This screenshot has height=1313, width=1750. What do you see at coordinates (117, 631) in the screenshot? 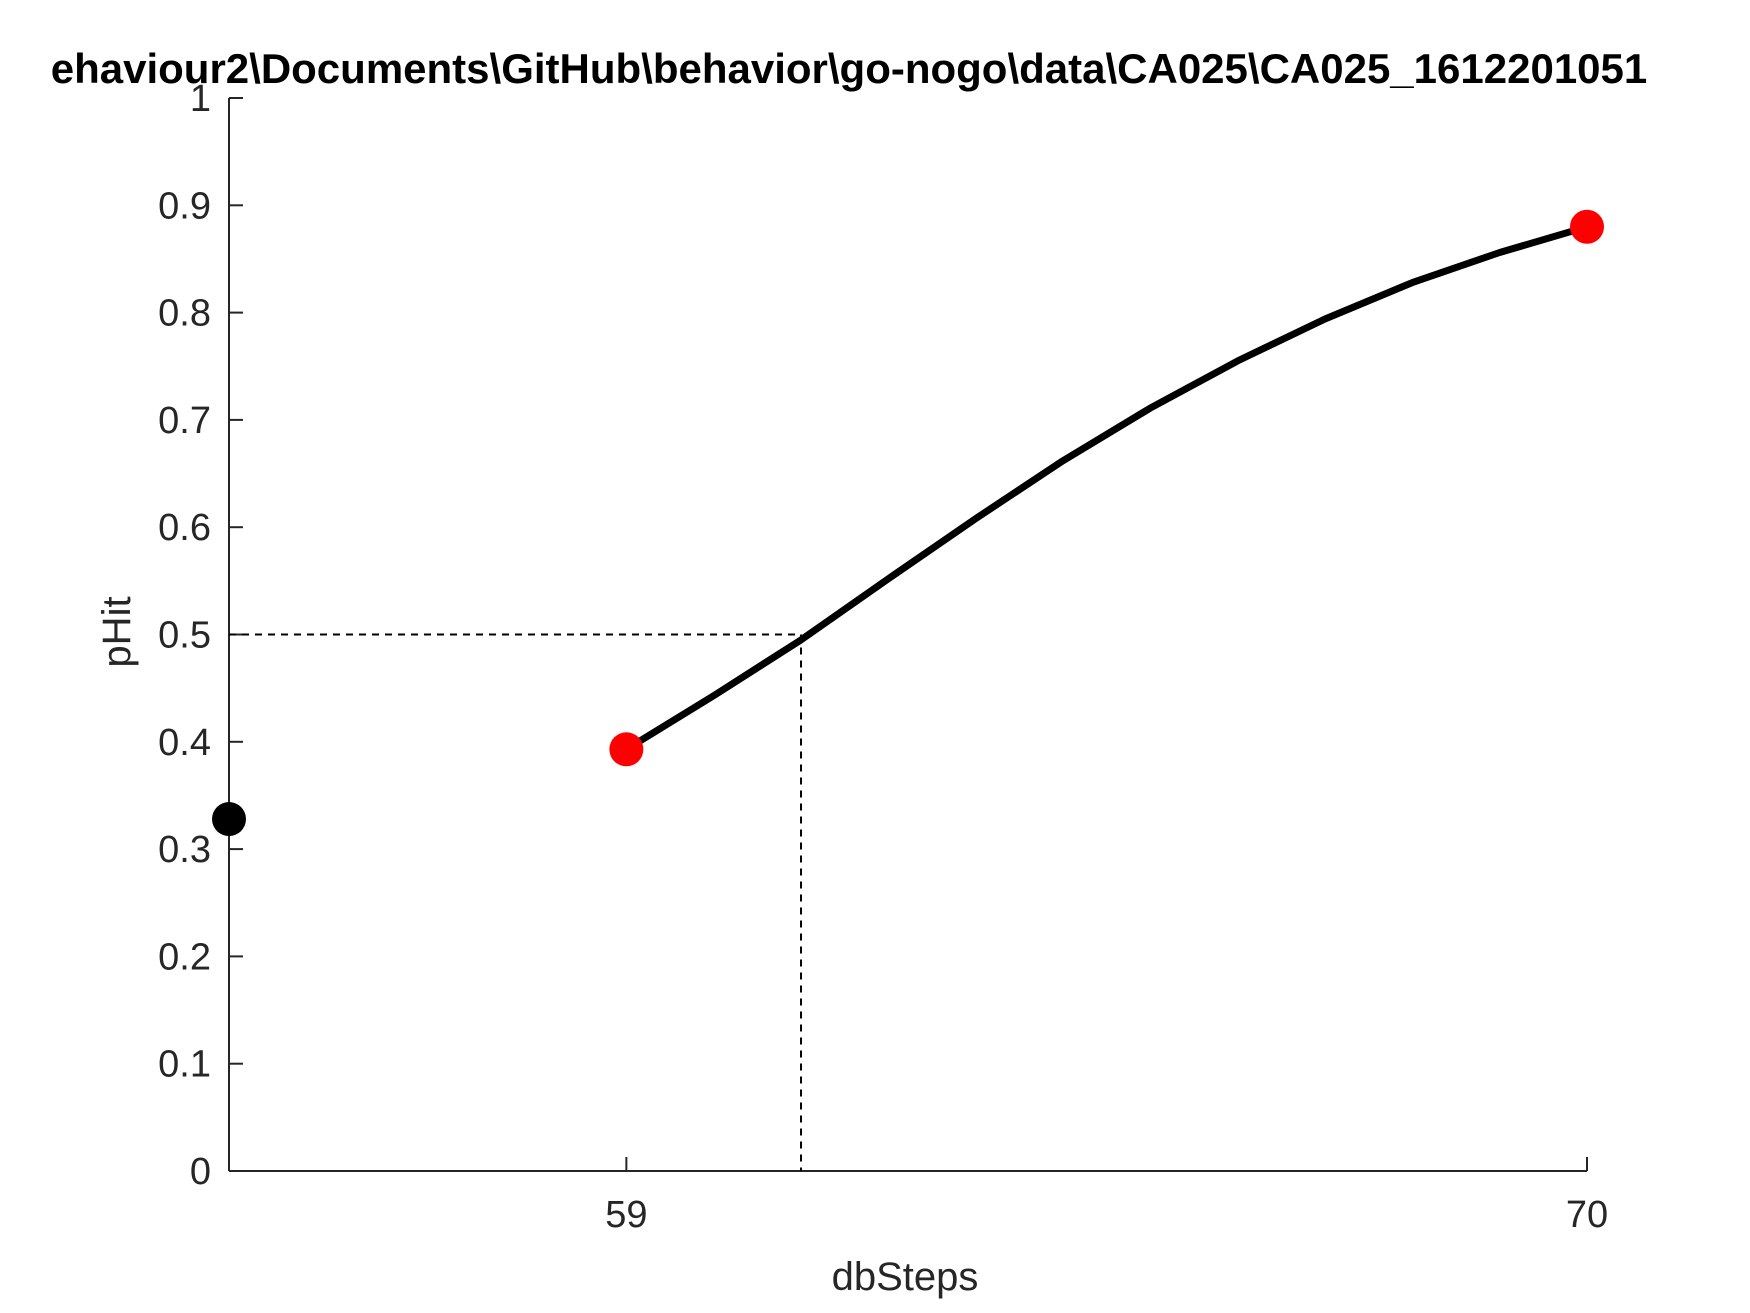
I see `y-axis-label: pHit` at bounding box center [117, 631].